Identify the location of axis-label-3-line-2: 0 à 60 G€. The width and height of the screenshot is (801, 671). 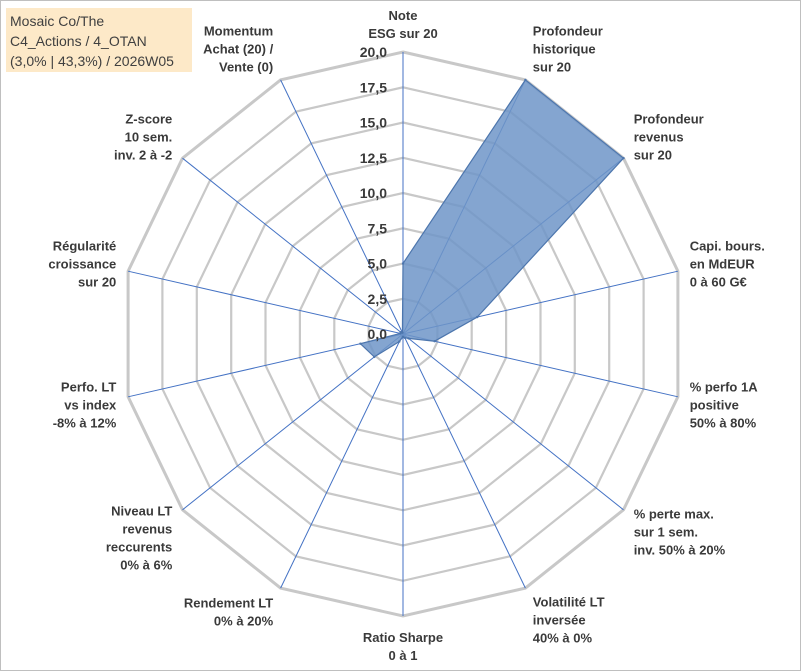
(718, 282).